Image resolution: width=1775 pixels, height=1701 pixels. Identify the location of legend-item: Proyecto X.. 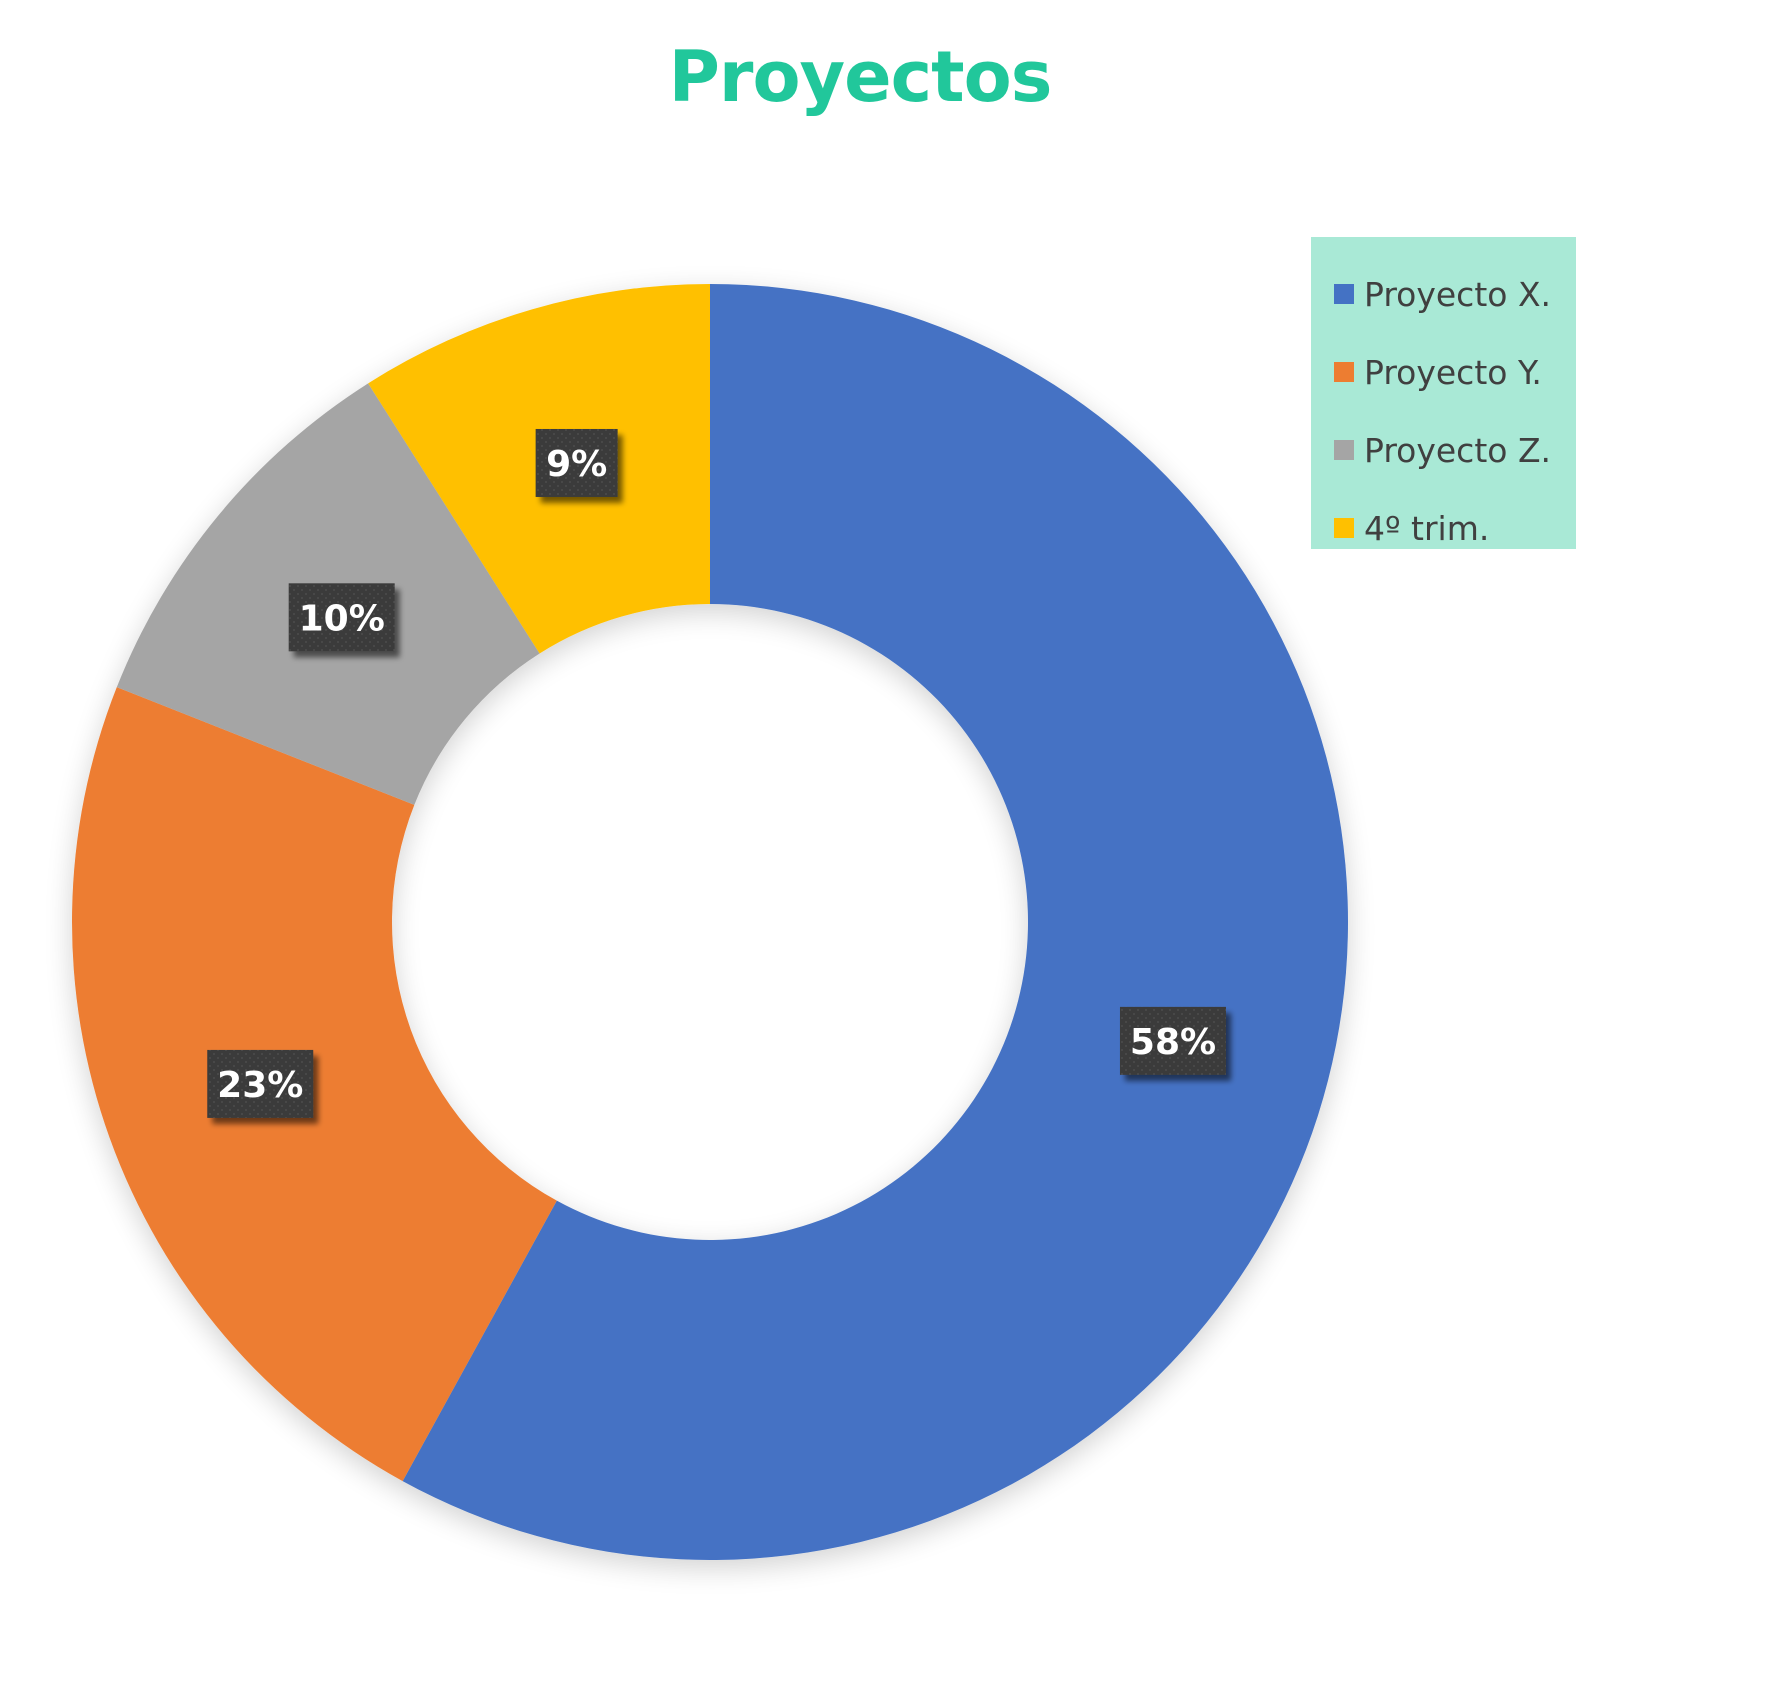
(1455, 294).